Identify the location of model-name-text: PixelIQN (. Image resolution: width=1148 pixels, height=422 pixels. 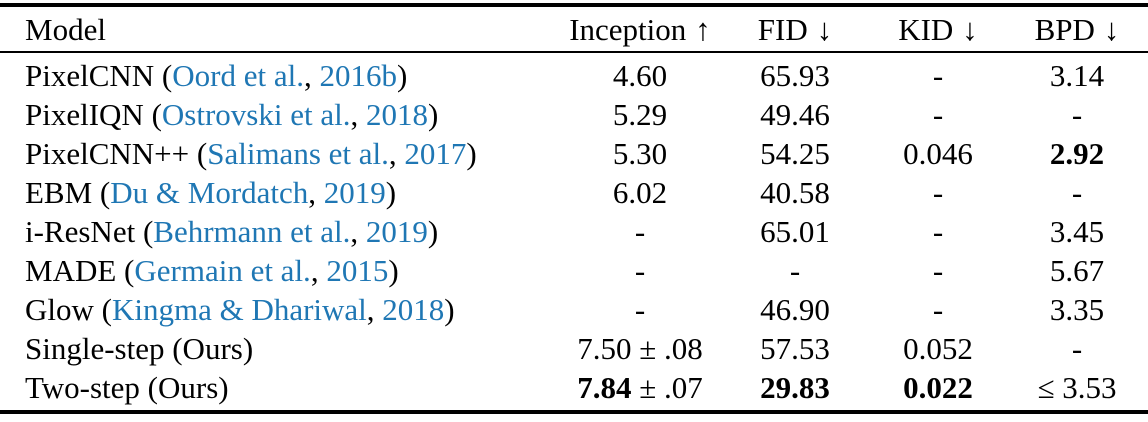
(93, 114).